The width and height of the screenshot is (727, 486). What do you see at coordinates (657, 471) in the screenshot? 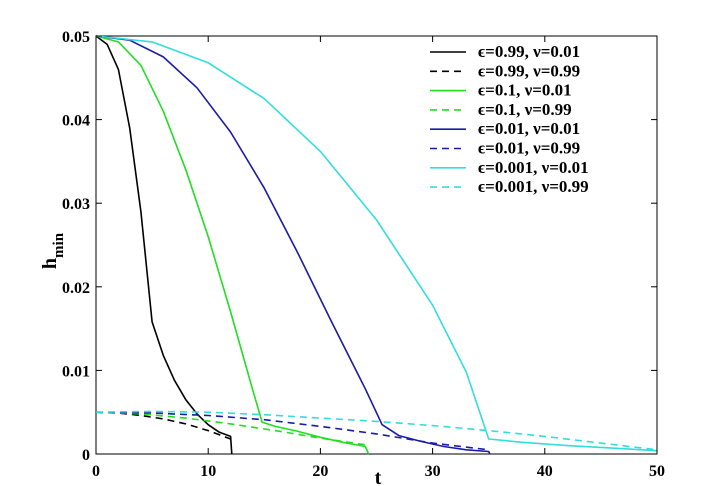
I see `x-tick-label: 50` at bounding box center [657, 471].